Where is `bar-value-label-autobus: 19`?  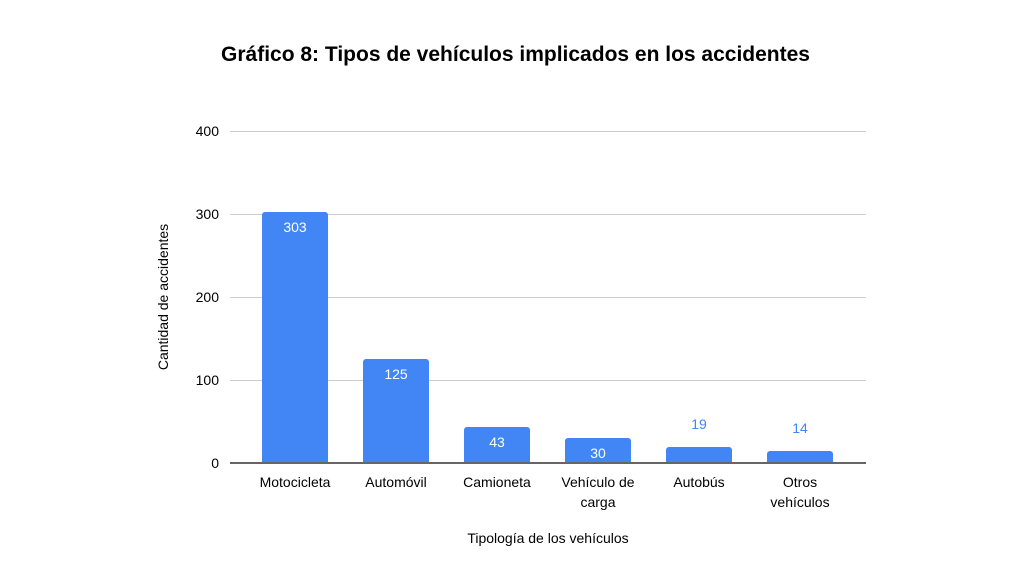
bar-value-label-autobus: 19 is located at coordinates (699, 424).